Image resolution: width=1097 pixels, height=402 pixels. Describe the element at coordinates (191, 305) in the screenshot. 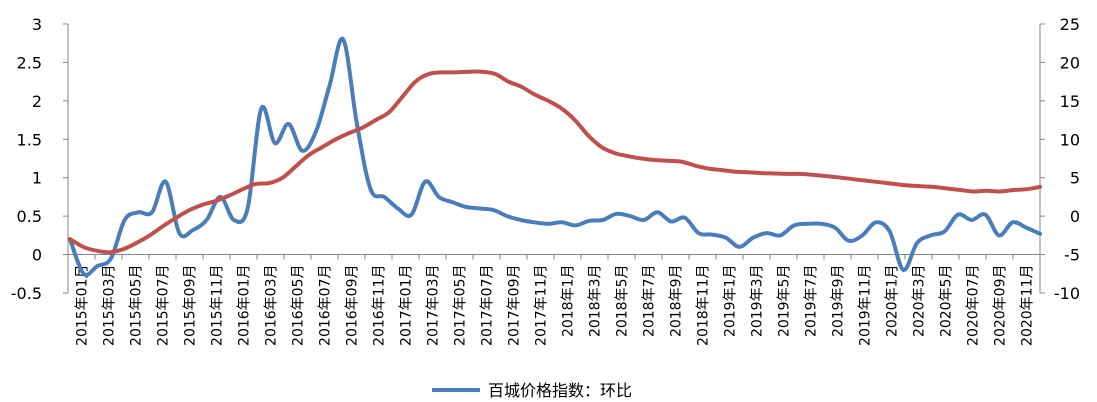

I see `x-tick-label: 2015年09月` at that location.